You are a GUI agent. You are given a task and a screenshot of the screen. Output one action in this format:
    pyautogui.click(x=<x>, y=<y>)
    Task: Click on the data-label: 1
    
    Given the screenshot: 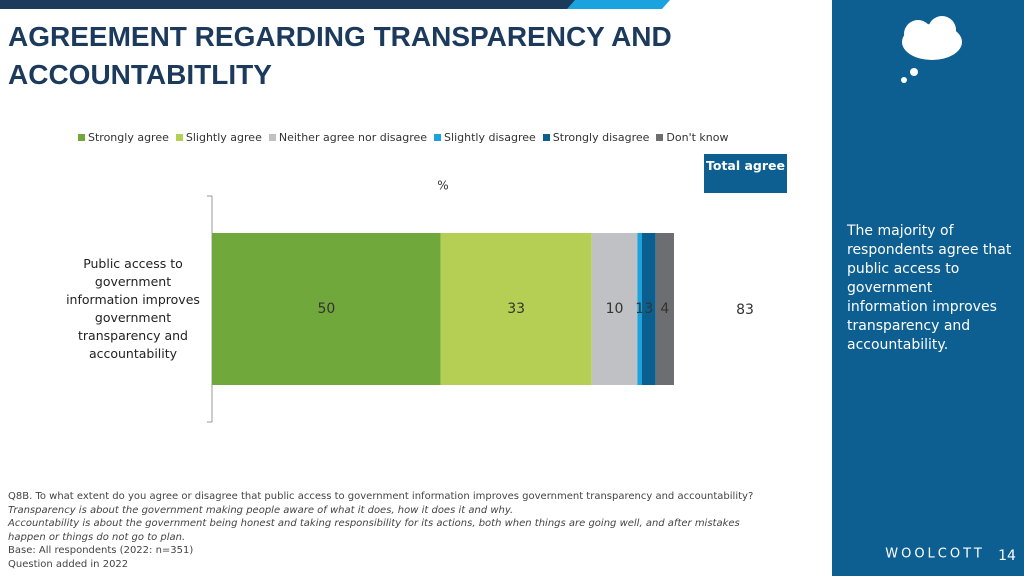 What is the action you would take?
    pyautogui.click(x=639, y=309)
    